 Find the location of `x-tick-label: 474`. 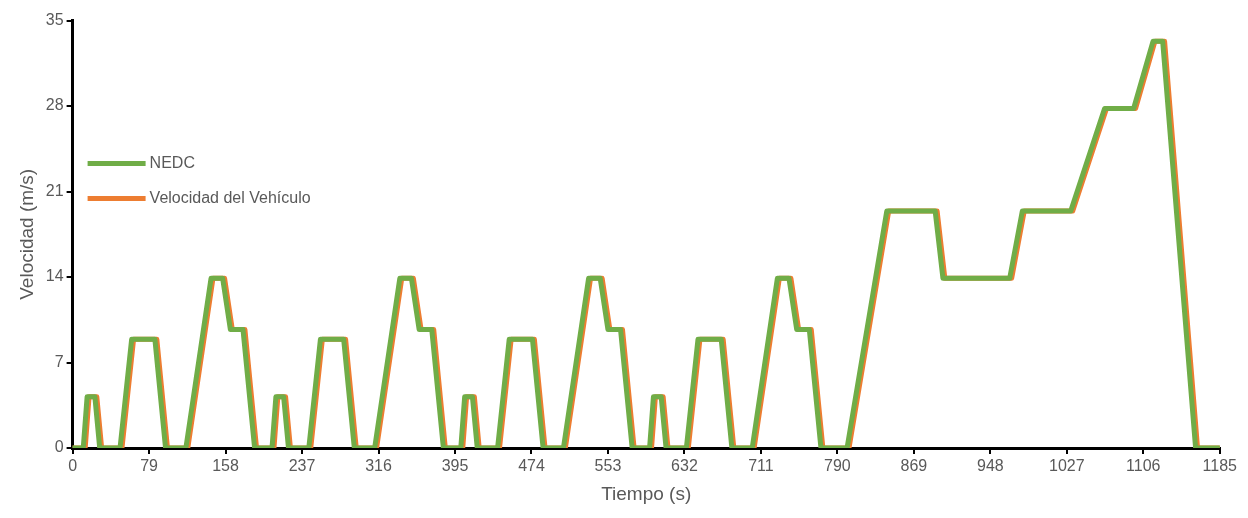

x-tick-label: 474 is located at coordinates (531, 466).